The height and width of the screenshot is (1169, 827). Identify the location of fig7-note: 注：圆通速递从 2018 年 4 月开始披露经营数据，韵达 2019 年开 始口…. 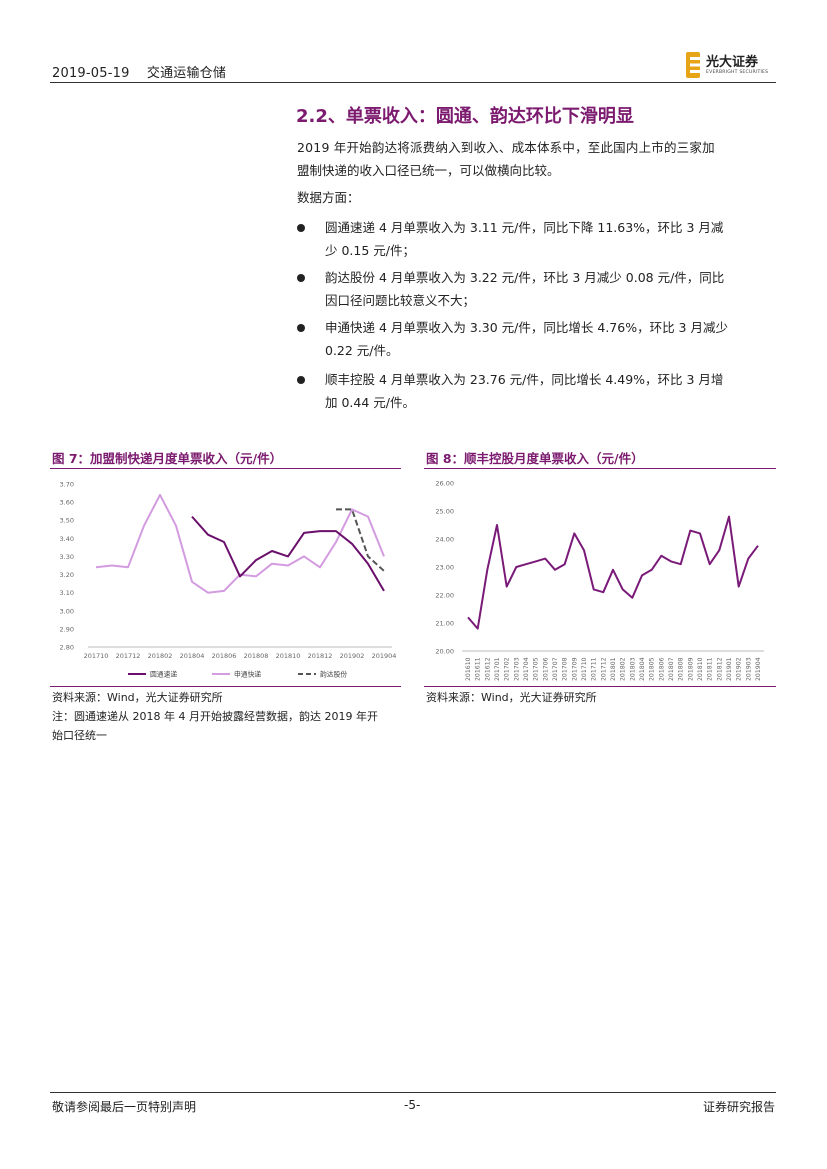
(227, 726).